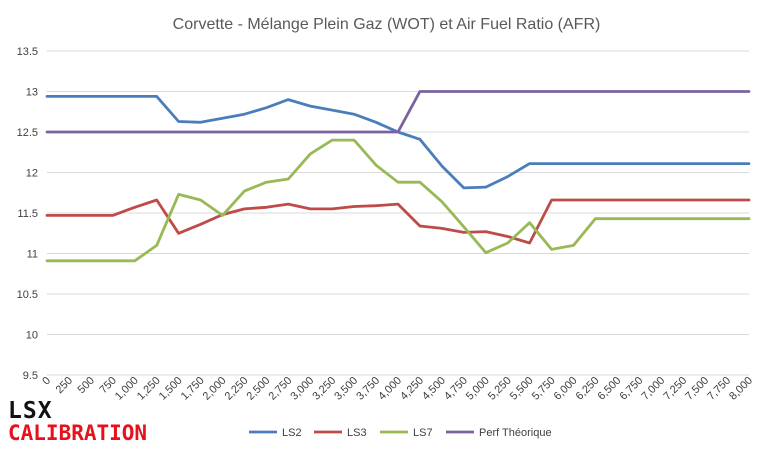  Describe the element at coordinates (500, 389) in the screenshot. I see `x-tick-label: 5,250` at that location.